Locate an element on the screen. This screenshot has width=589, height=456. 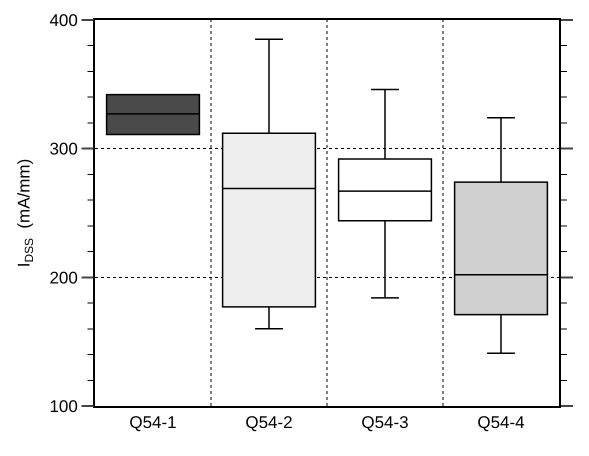
y-tick-label: 100 is located at coordinates (63, 406).